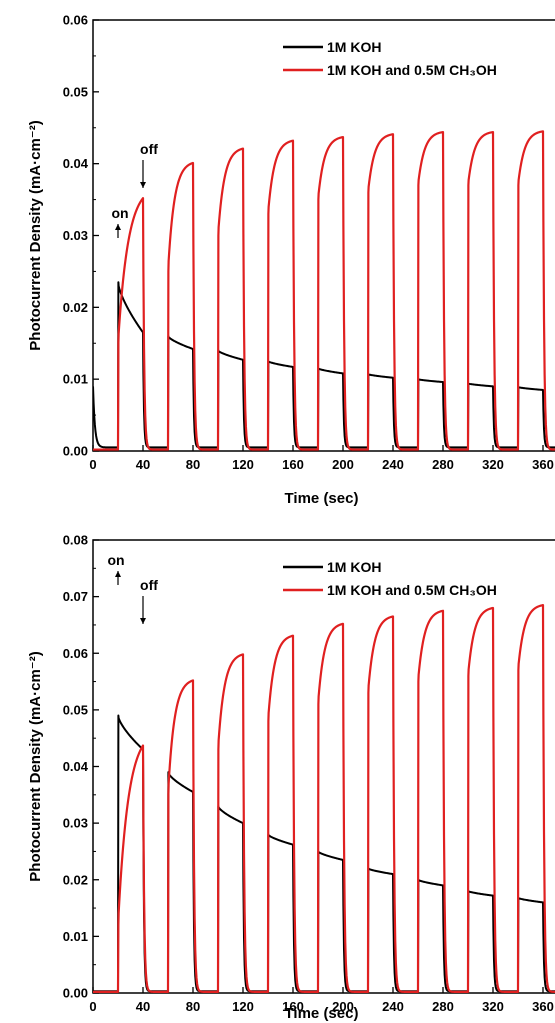 The width and height of the screenshot is (555, 1023). What do you see at coordinates (324, 365) in the screenshot?
I see `series-line-koh` at bounding box center [324, 365].